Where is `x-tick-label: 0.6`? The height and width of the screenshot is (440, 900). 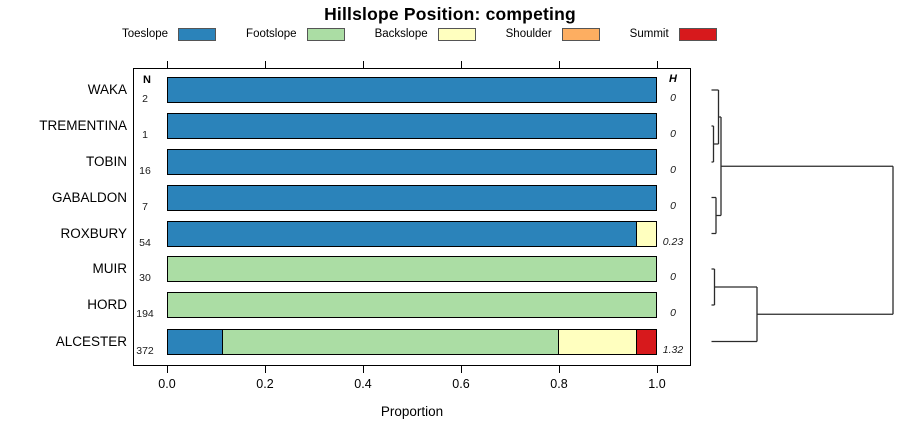 x-tick-label: 0.6 is located at coordinates (461, 384).